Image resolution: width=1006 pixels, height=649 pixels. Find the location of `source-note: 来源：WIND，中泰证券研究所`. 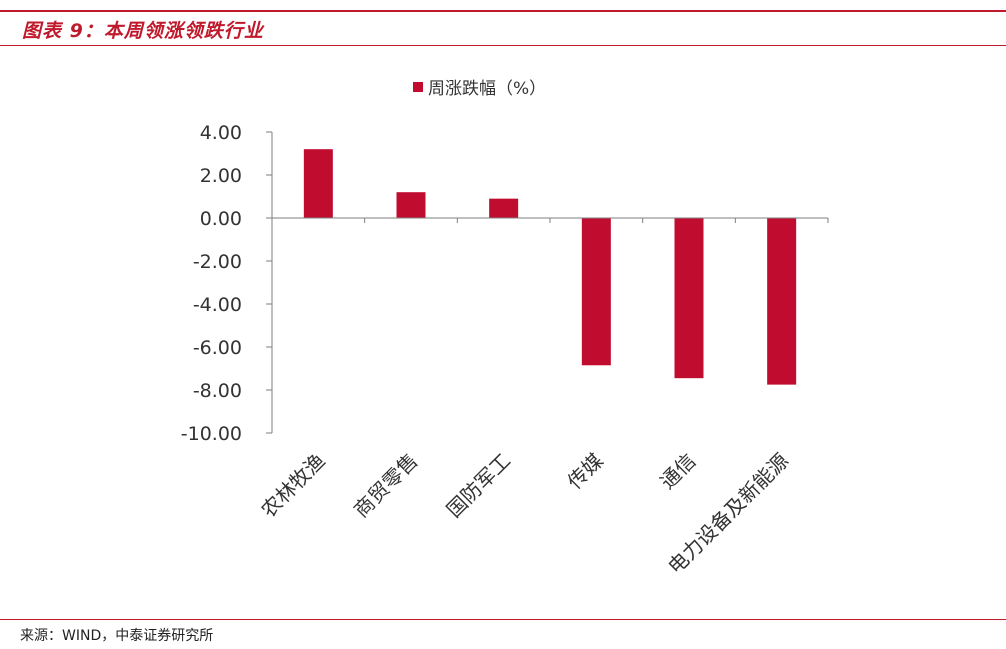

source-note: 来源：WIND，中泰证券研究所 is located at coordinates (117, 636).